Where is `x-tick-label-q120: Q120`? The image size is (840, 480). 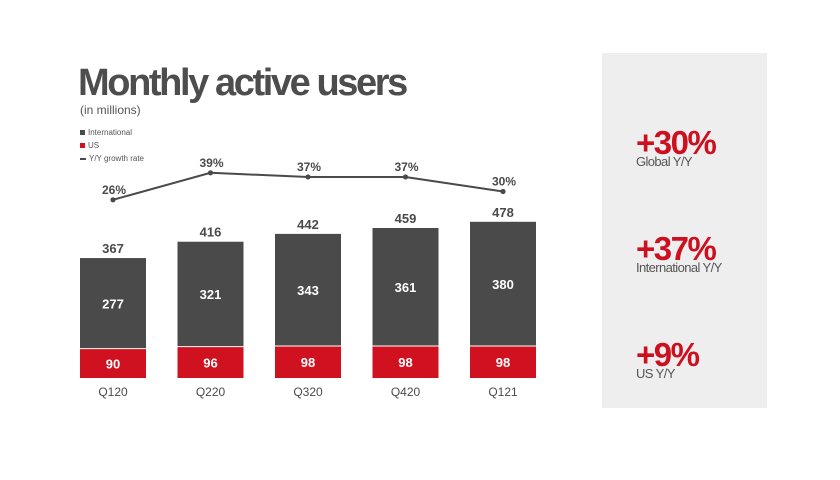
x-tick-label-q120: Q120 is located at coordinates (113, 392).